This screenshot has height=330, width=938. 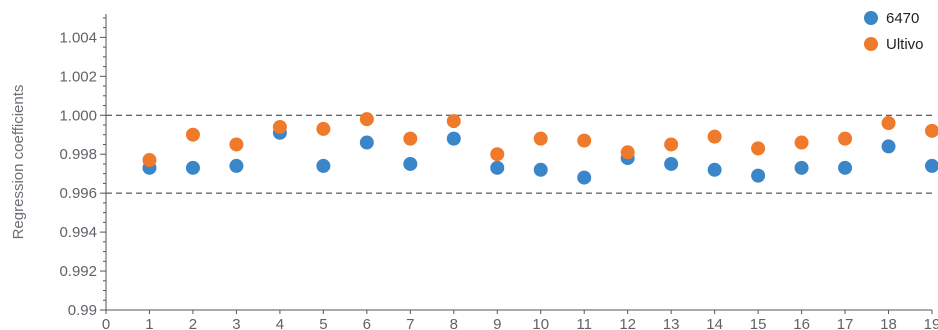 I want to click on legend-label: Ultivo, so click(x=905, y=44).